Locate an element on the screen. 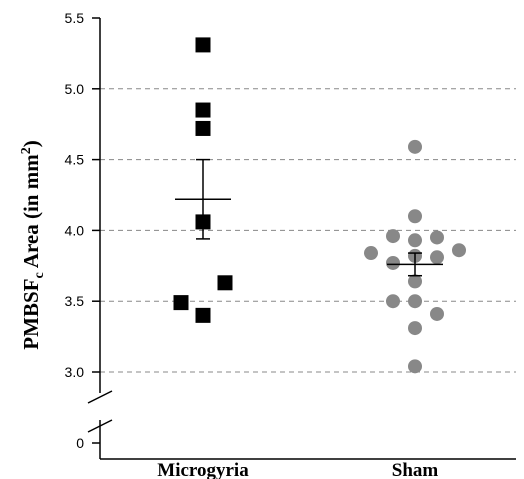 This screenshot has height=479, width=524. x-category-labels: Microgyria Sham is located at coordinates (297, 469).